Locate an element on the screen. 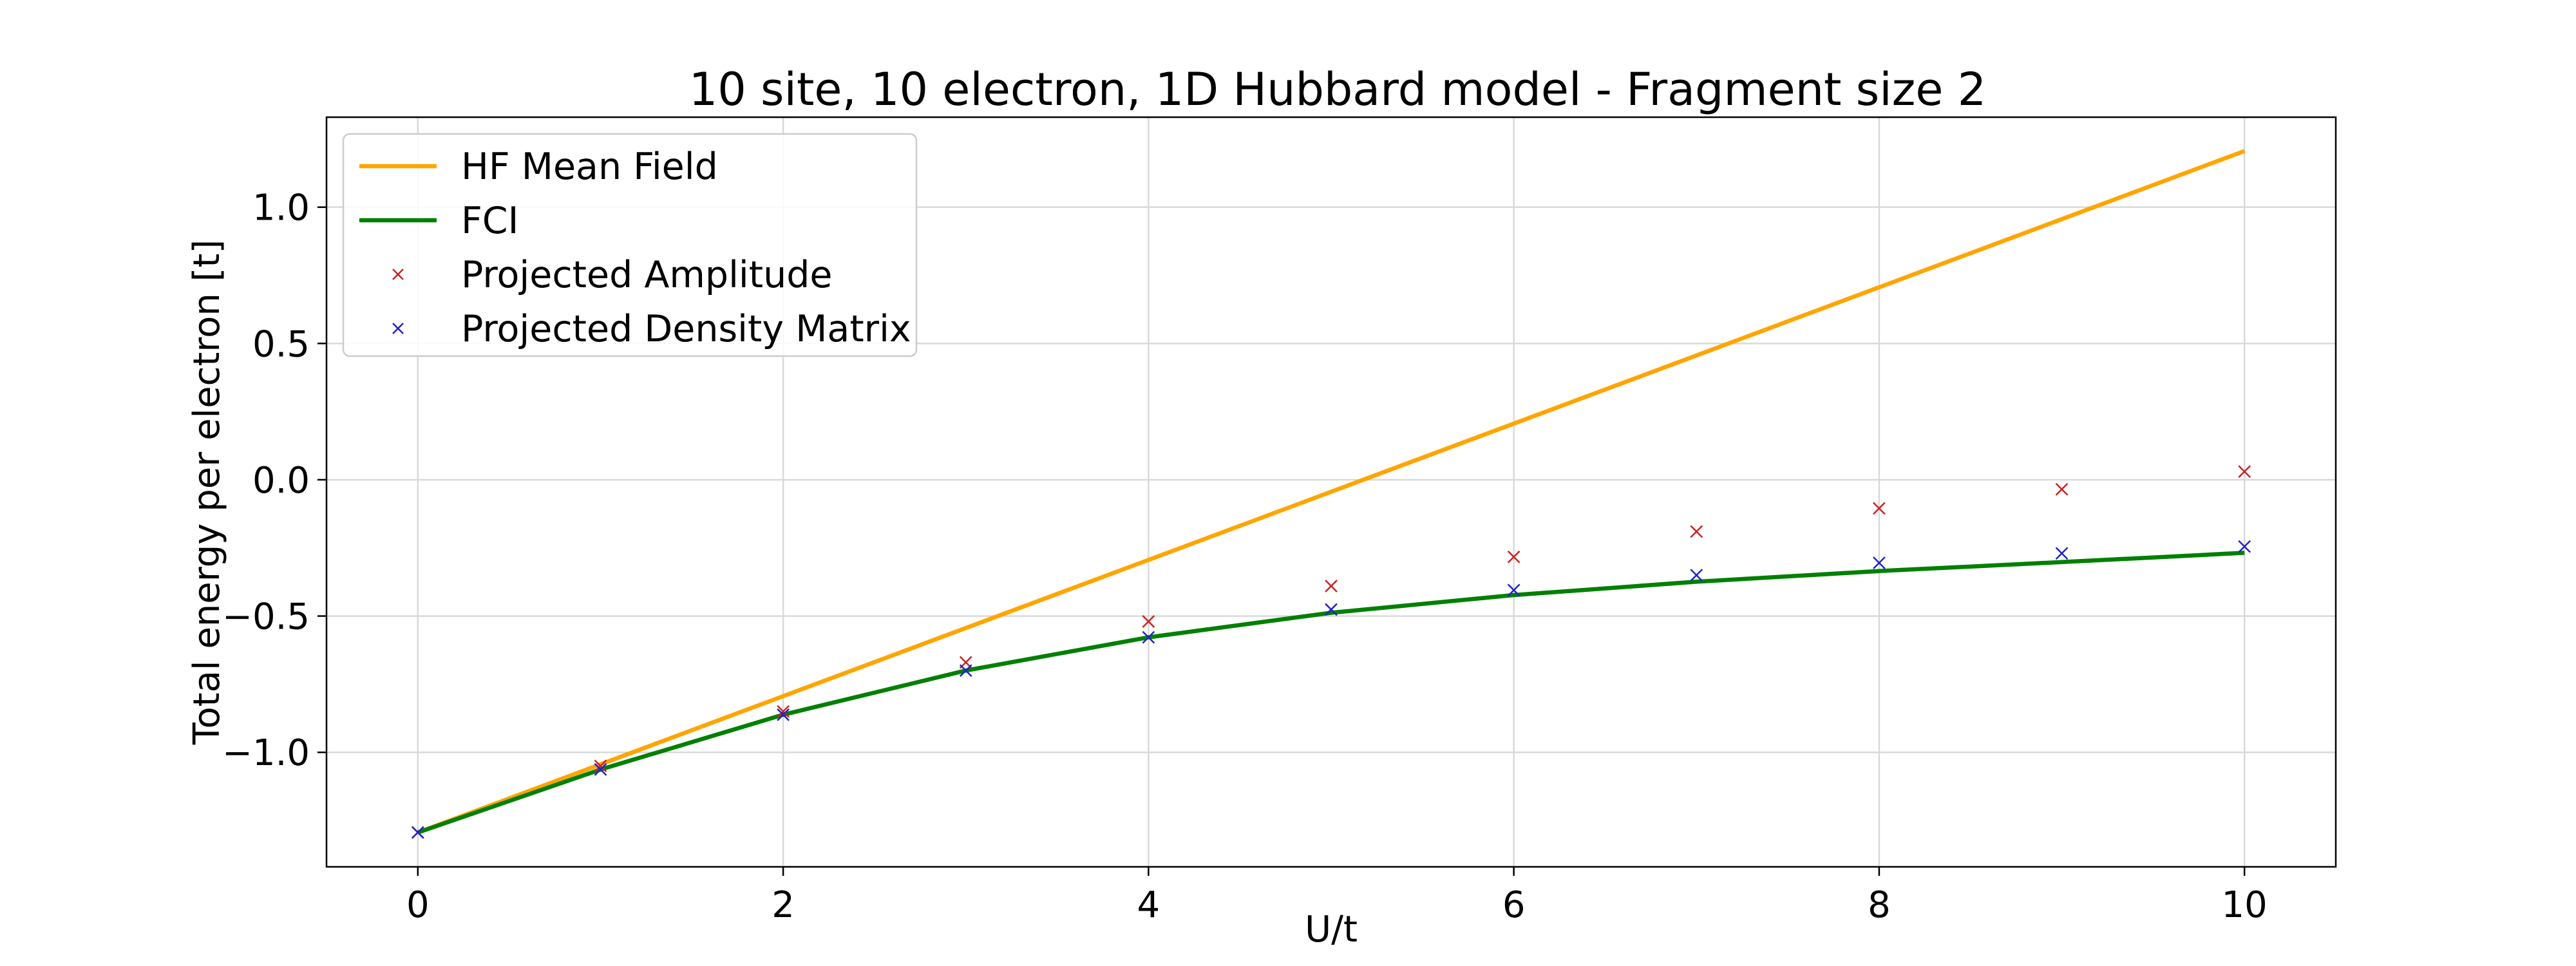  legend-entry-projected-amplitude: Projected Amplitude is located at coordinates (612, 275).